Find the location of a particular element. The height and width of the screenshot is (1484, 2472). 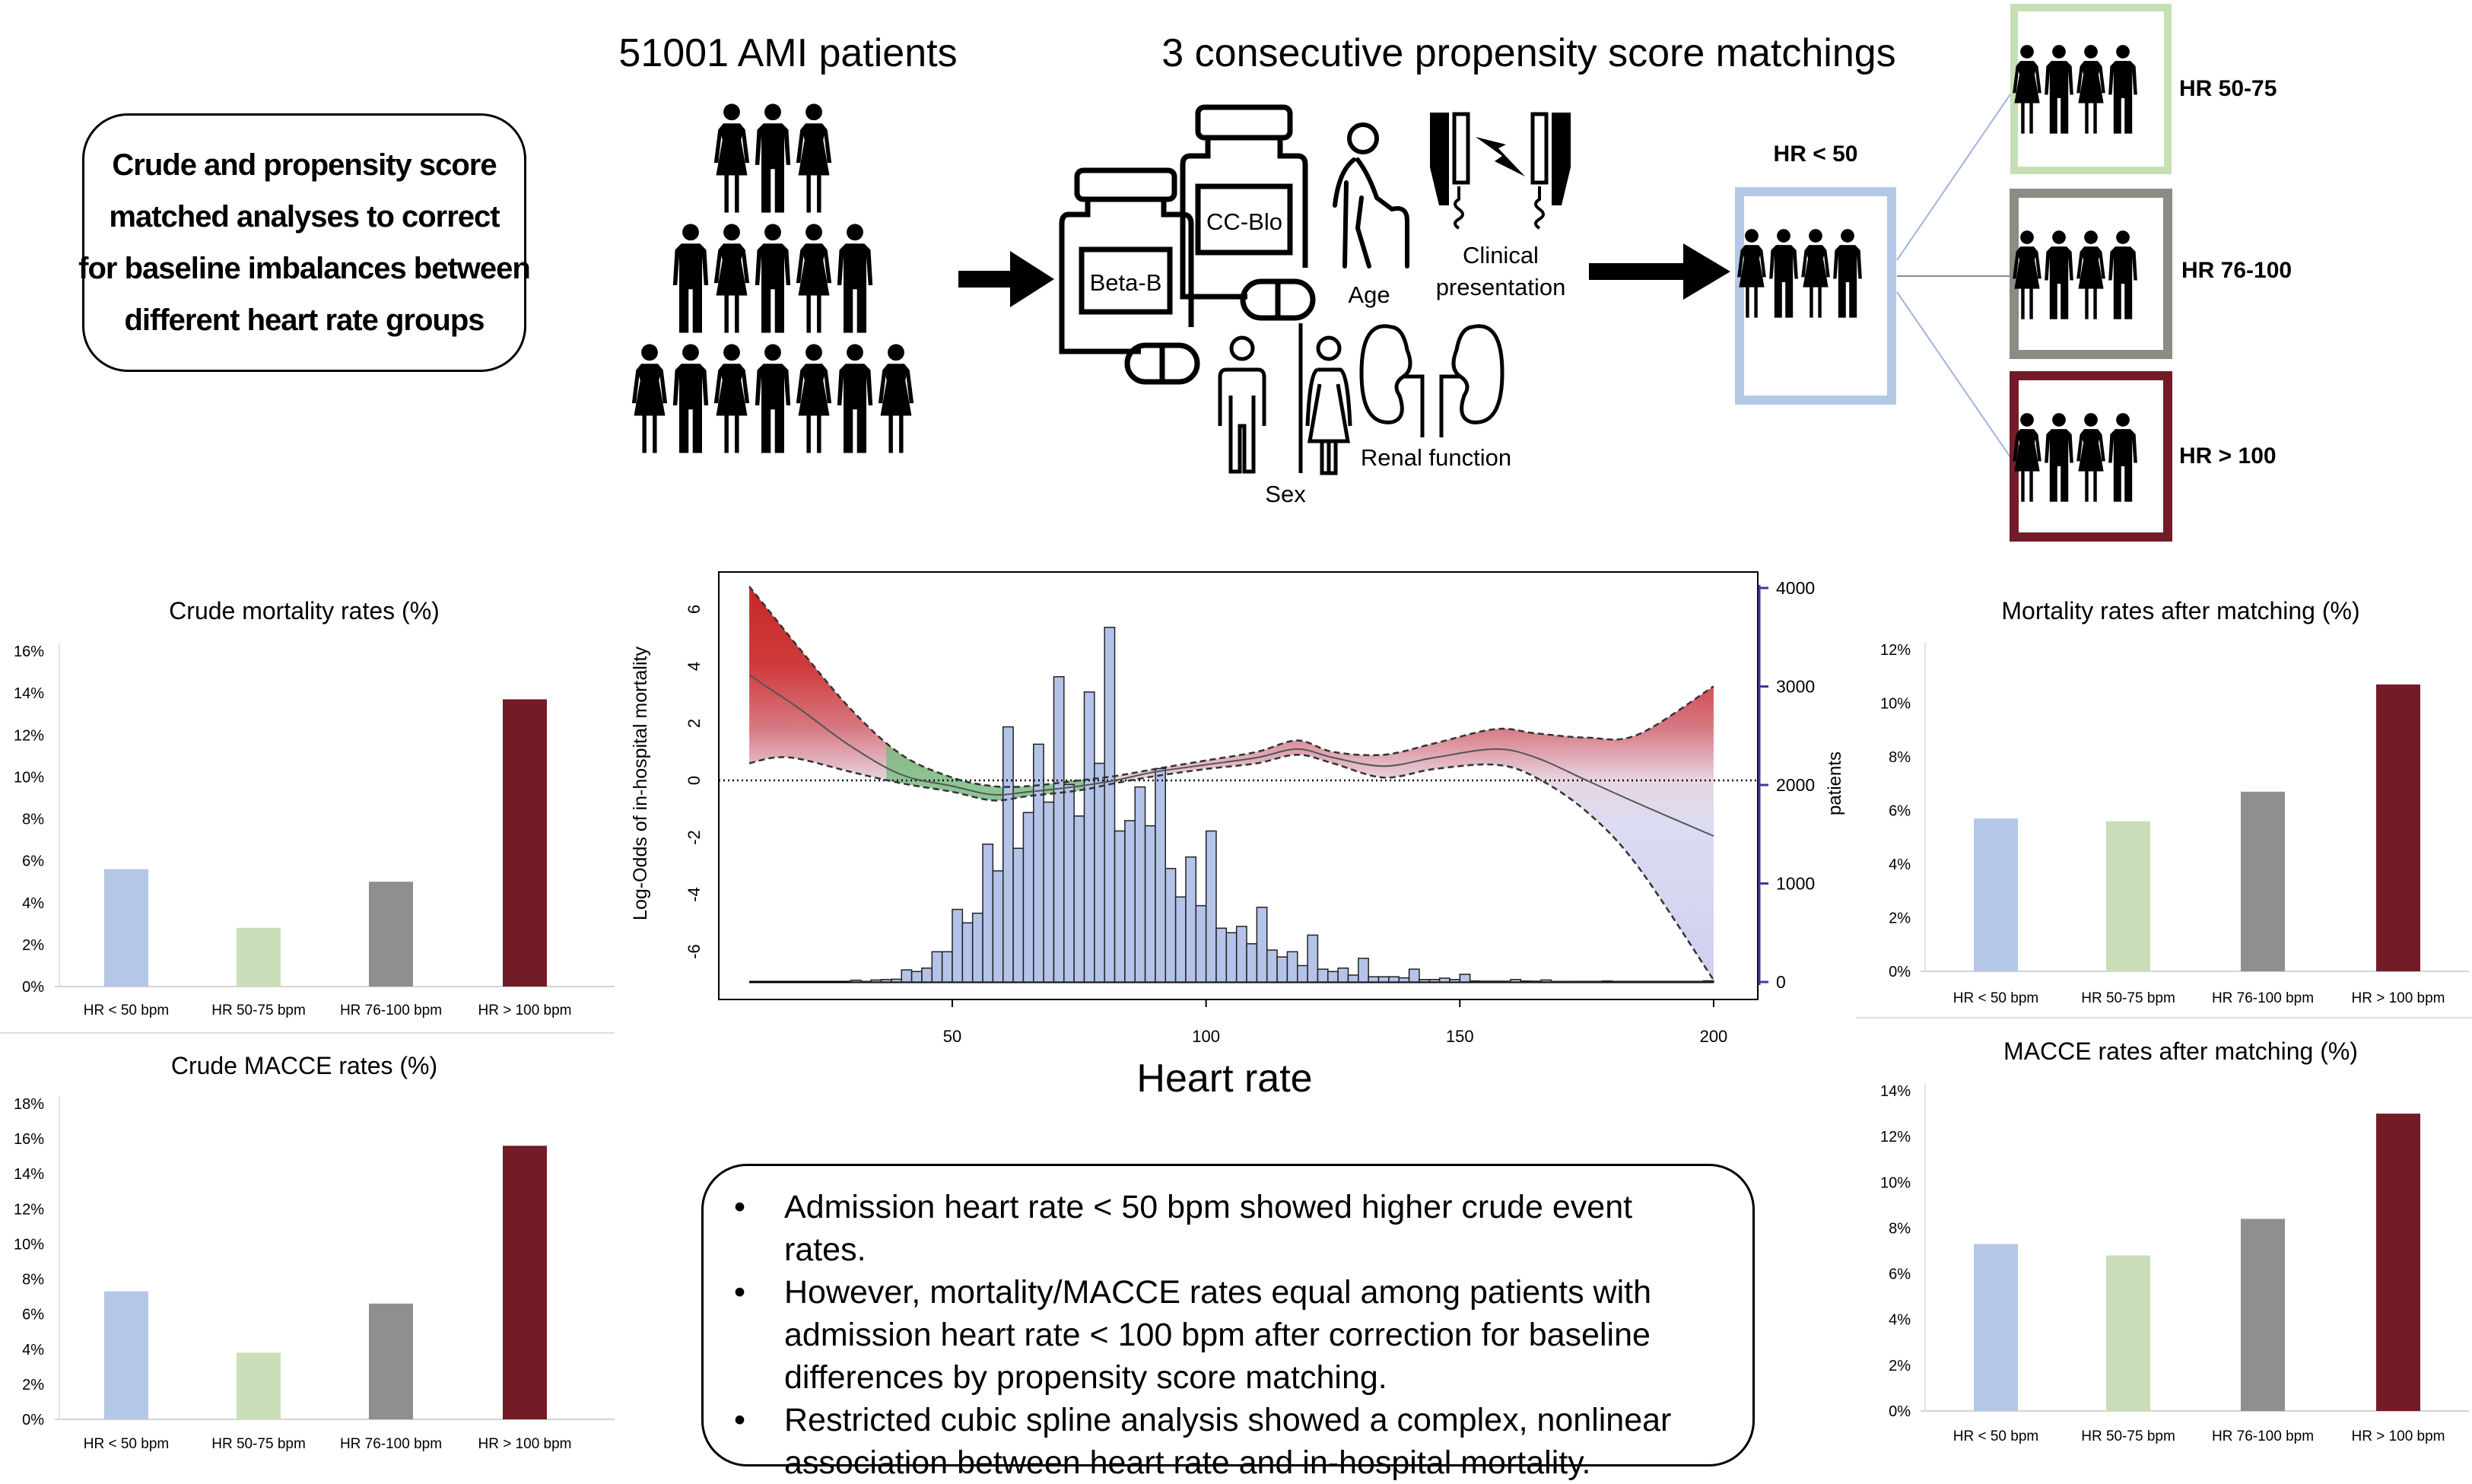

age-label: Age is located at coordinates (1369, 294).